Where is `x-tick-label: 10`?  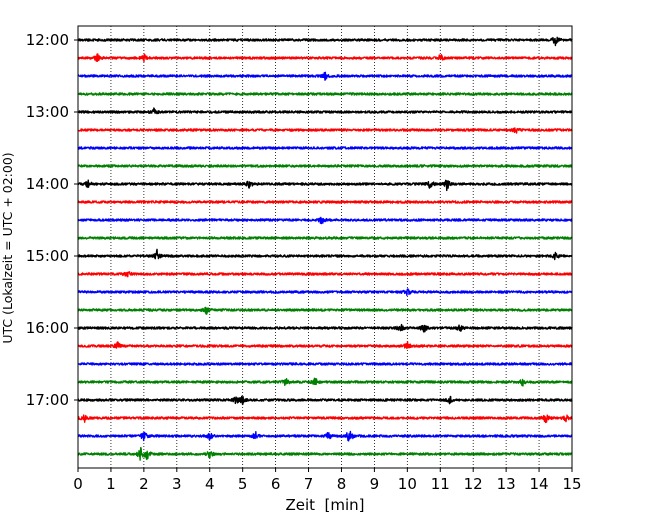
x-tick-label: 10 is located at coordinates (407, 484).